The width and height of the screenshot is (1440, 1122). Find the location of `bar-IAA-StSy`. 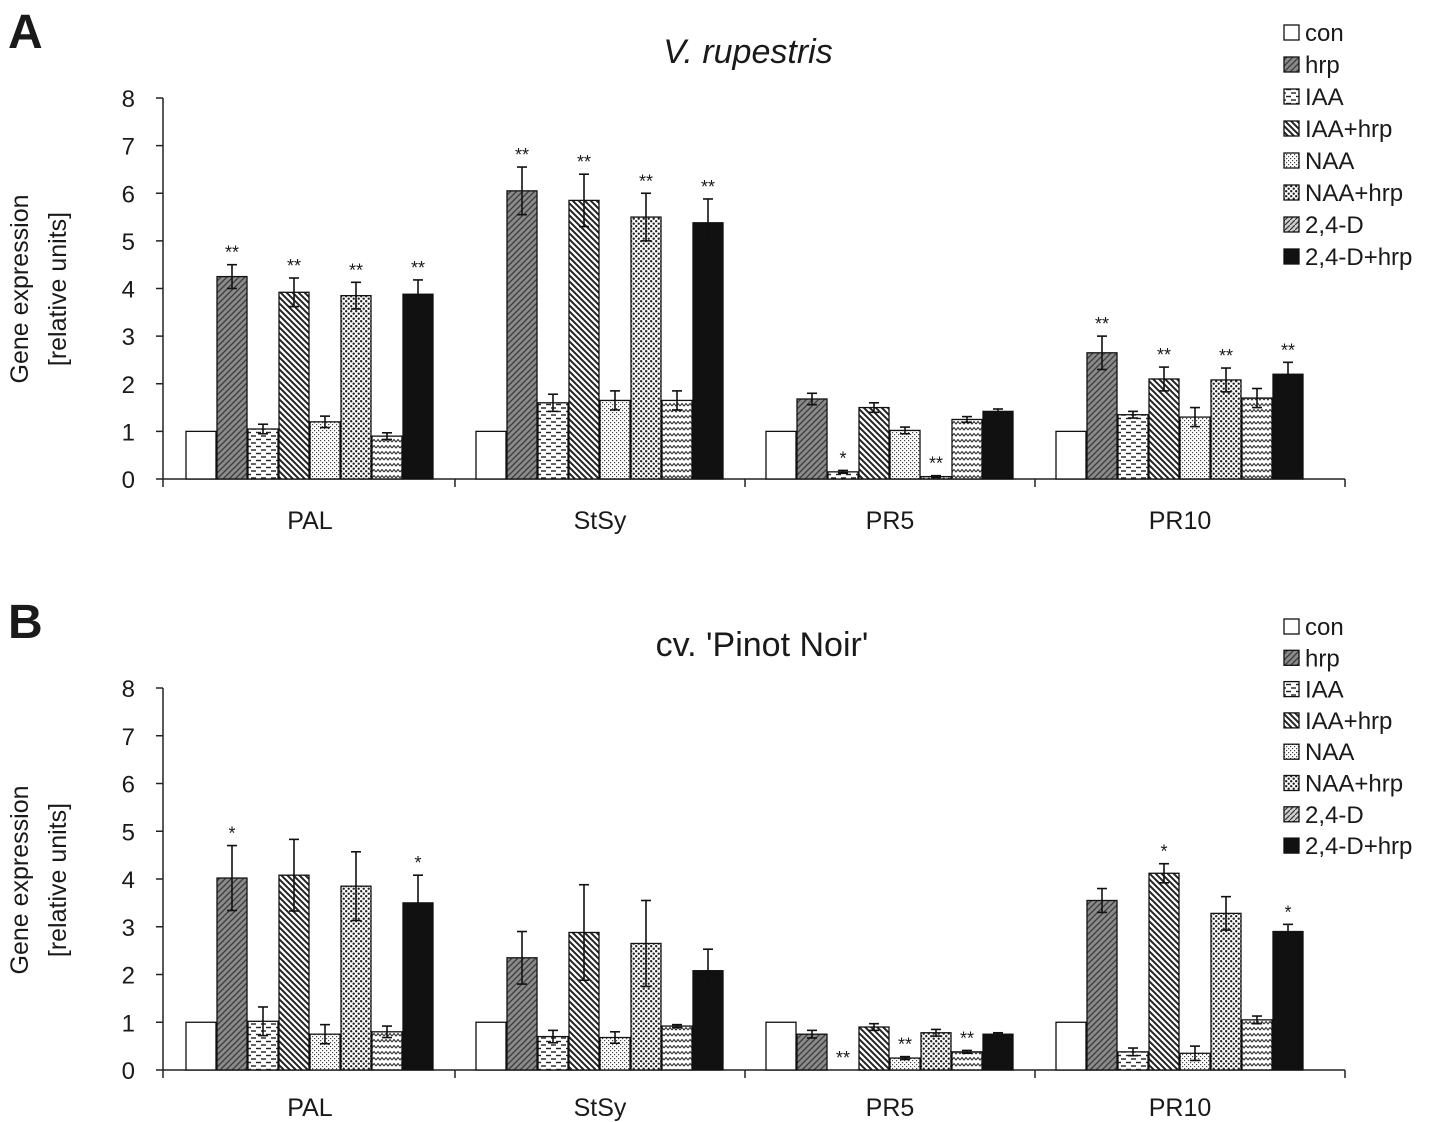

bar-IAA-StSy is located at coordinates (553, 441).